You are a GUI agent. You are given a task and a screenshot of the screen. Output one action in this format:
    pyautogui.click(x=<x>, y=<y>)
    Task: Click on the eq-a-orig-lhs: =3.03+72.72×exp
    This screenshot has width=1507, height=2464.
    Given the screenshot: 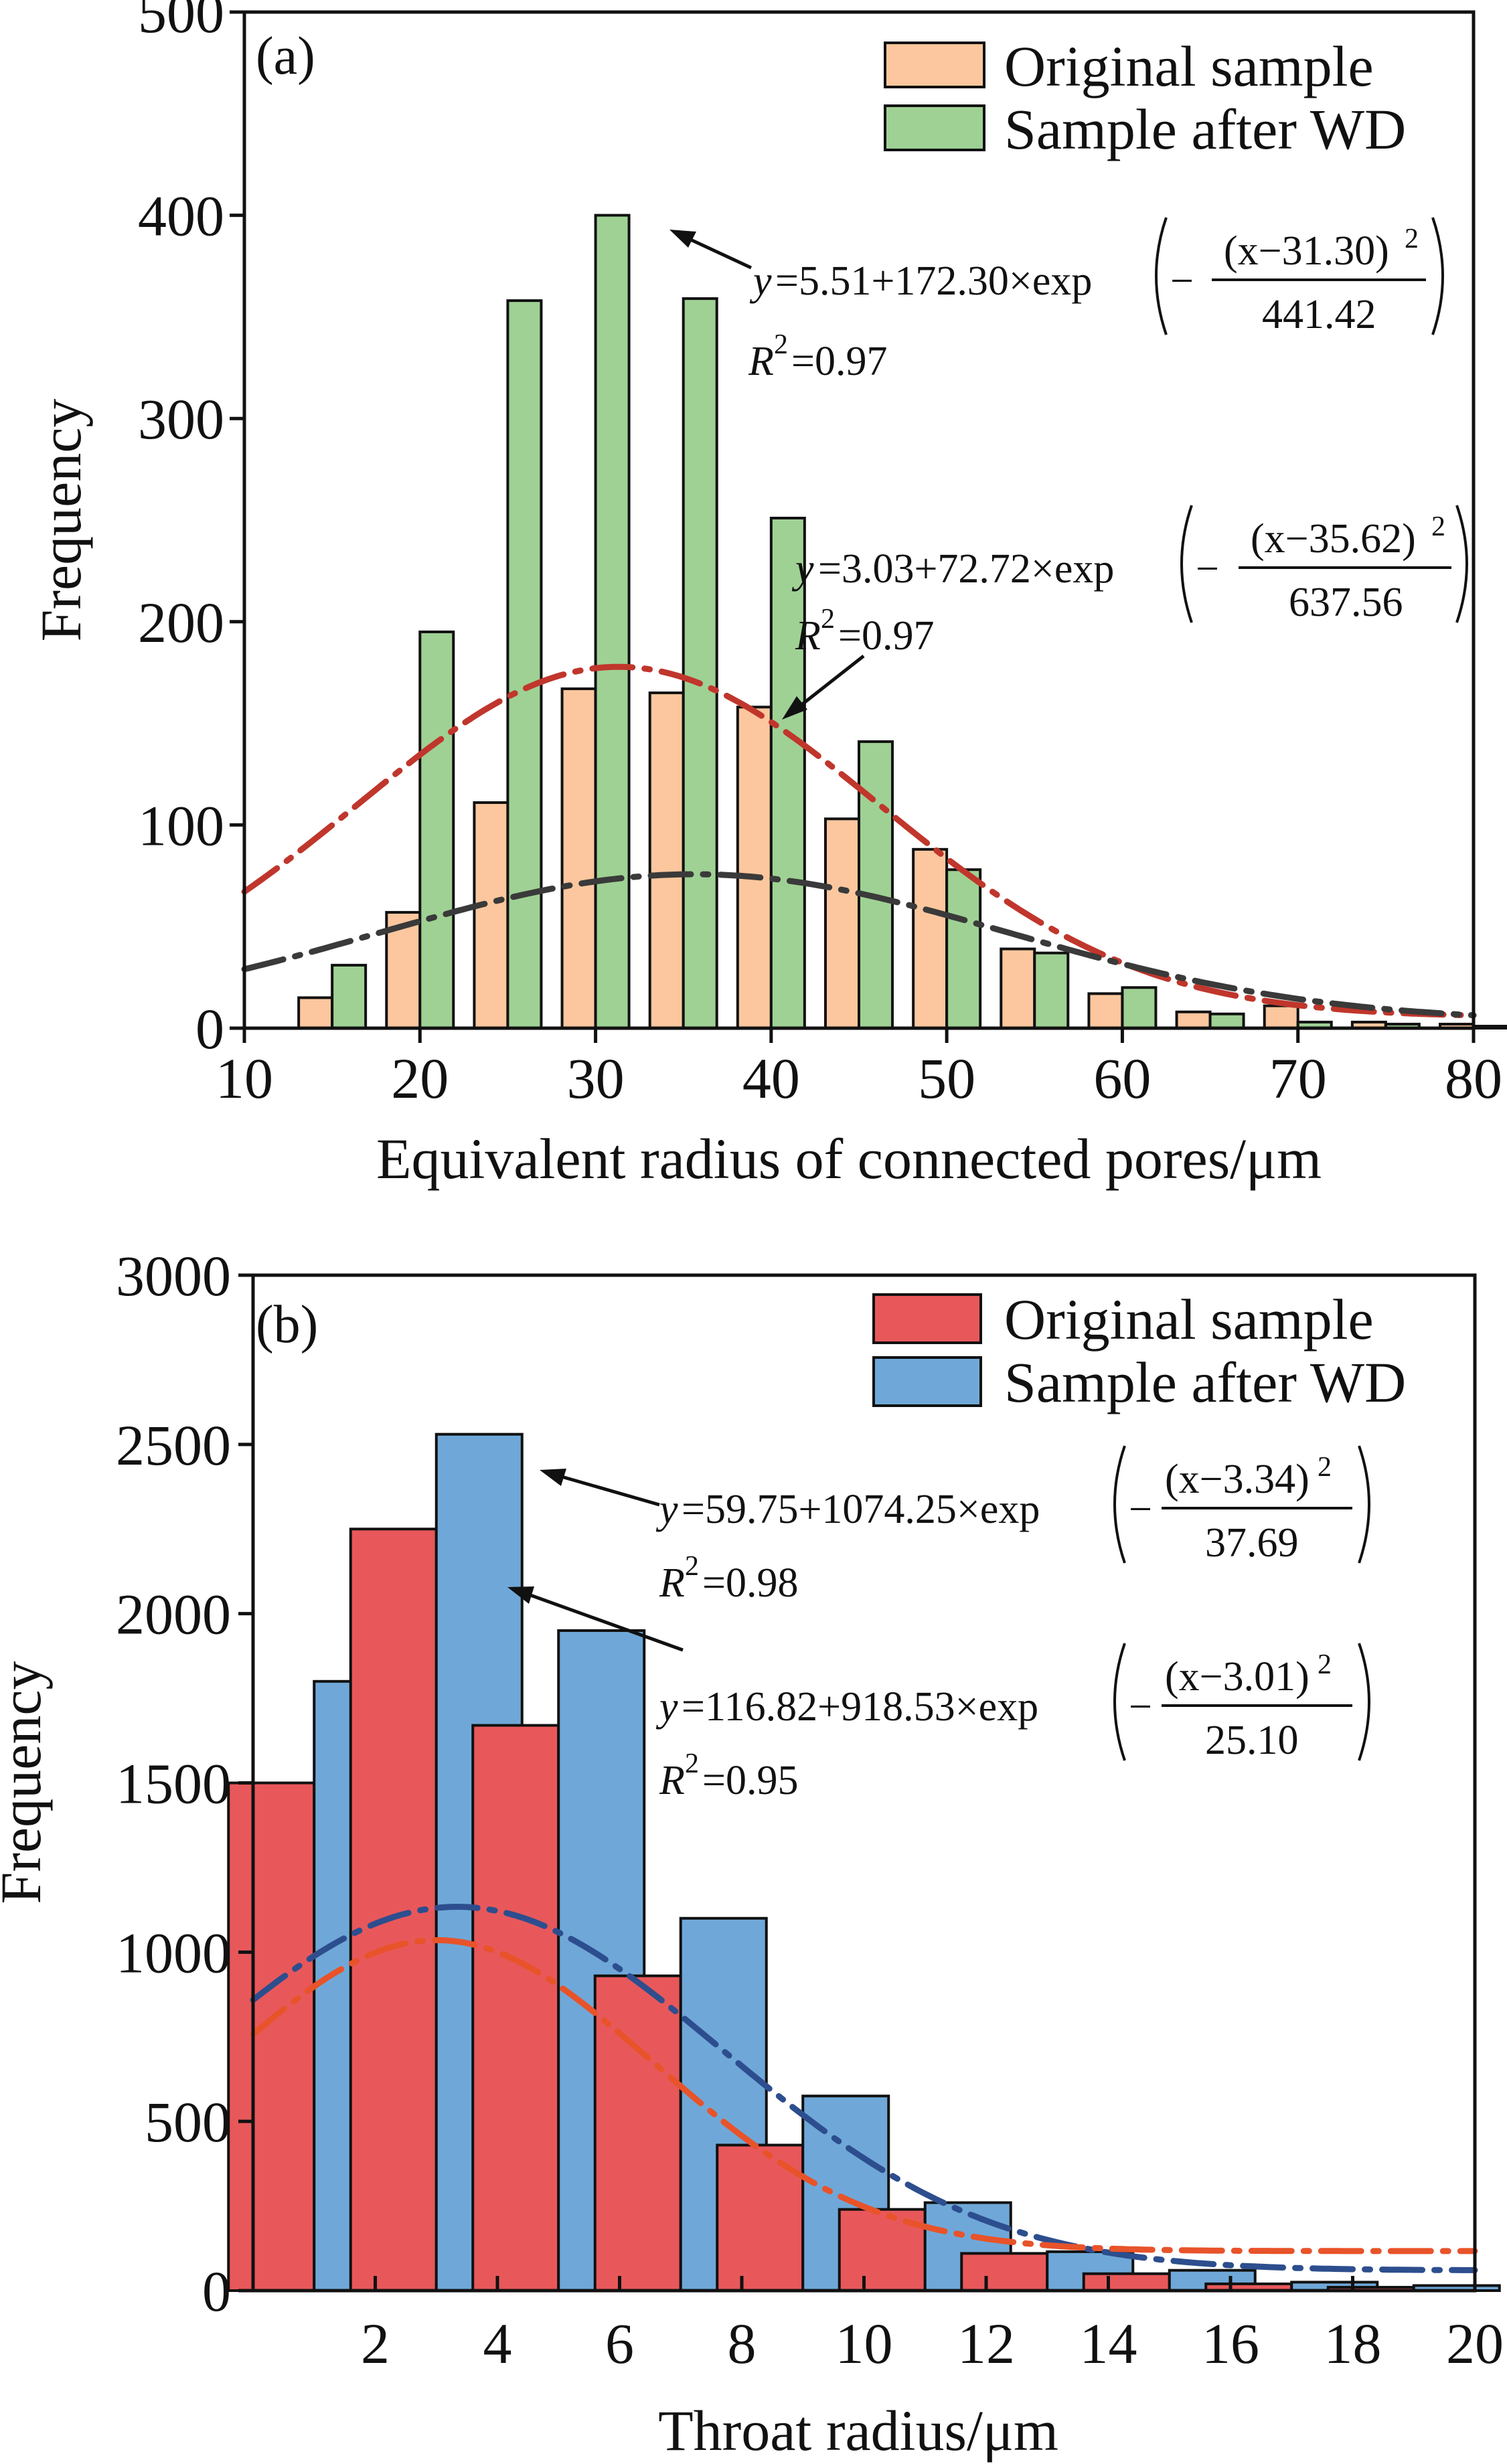 What is the action you would take?
    pyautogui.click(x=966, y=569)
    